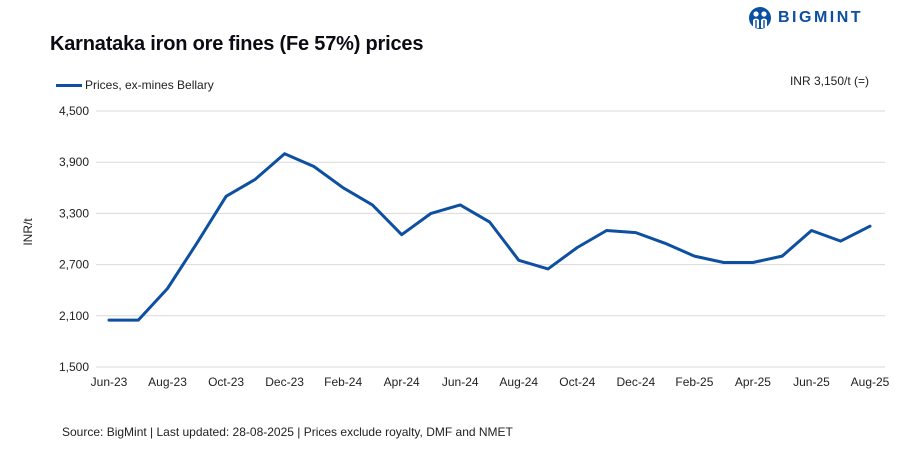  What do you see at coordinates (74, 265) in the screenshot?
I see `y-tick-label: 2,700` at bounding box center [74, 265].